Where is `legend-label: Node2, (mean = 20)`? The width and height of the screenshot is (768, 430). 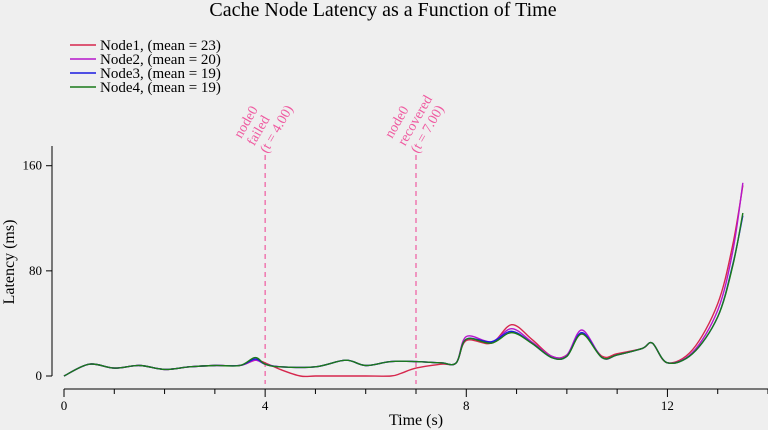 legend-label: Node2, (mean = 20) is located at coordinates (160, 60).